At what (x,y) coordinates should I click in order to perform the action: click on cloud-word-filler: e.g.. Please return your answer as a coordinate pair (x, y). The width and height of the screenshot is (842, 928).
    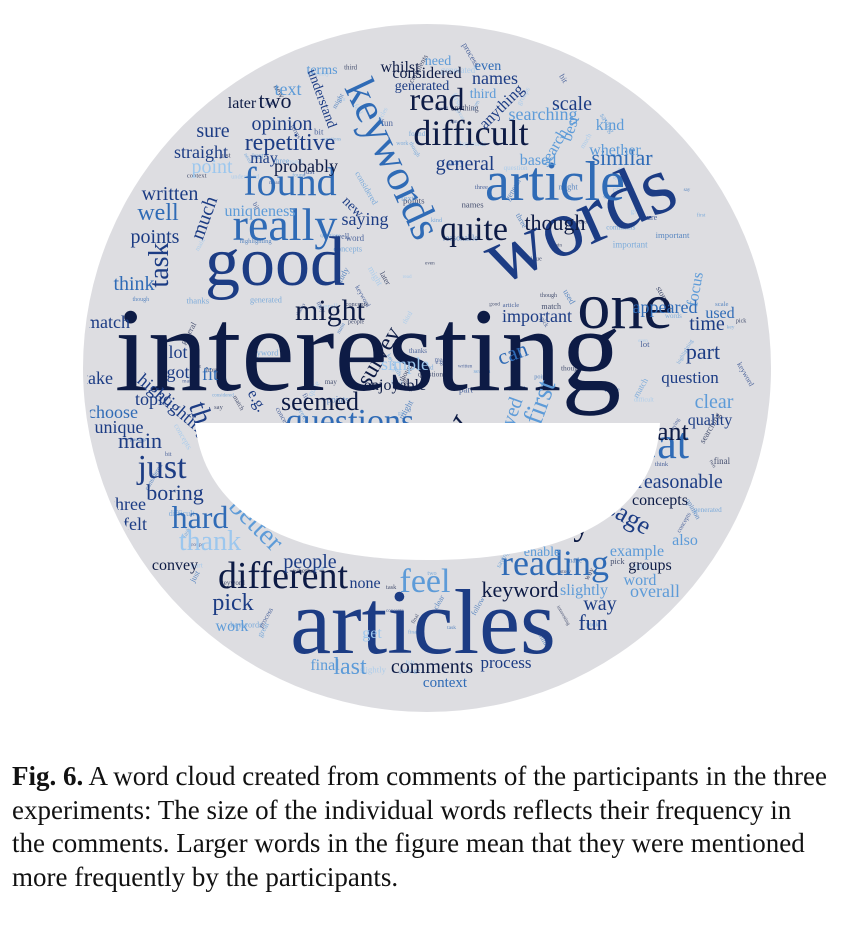
    Looking at the image, I should click on (441, 362).